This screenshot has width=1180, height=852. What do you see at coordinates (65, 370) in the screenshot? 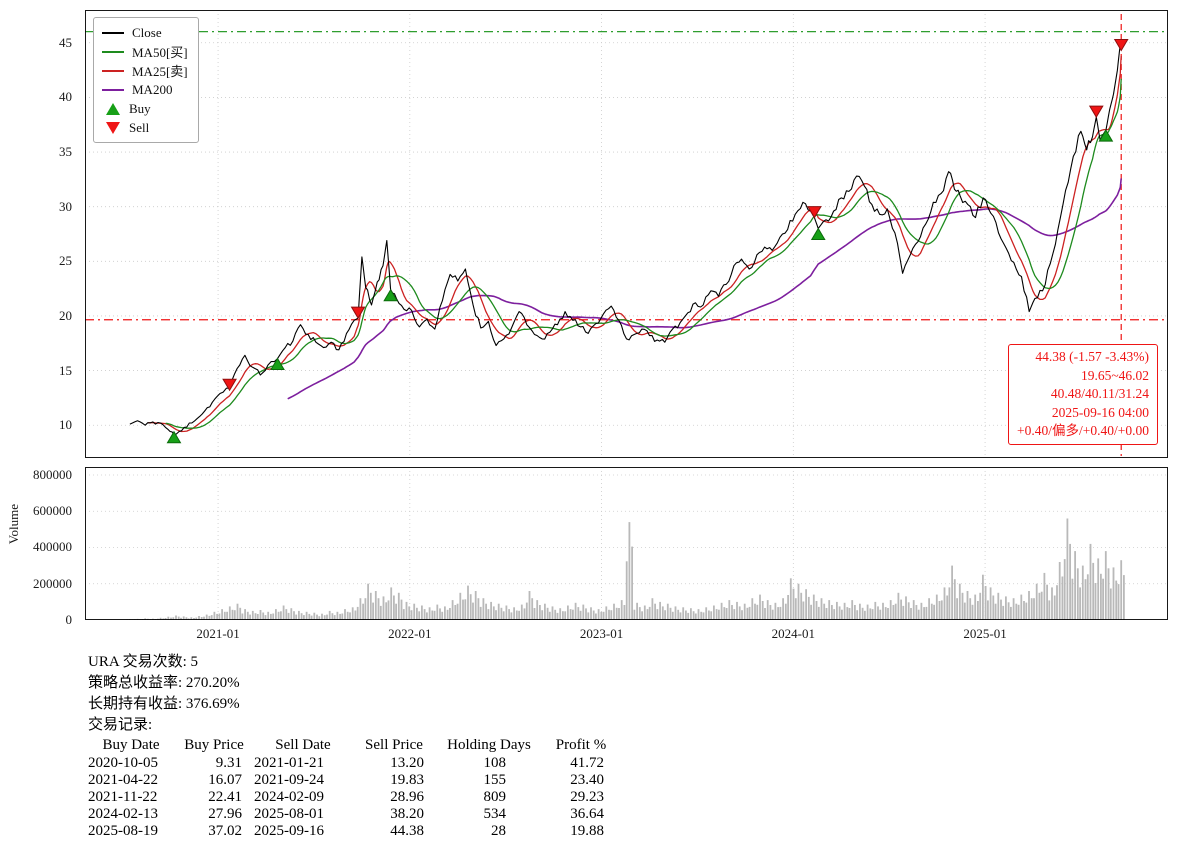
I see `price-ytick-label: 15` at bounding box center [65, 370].